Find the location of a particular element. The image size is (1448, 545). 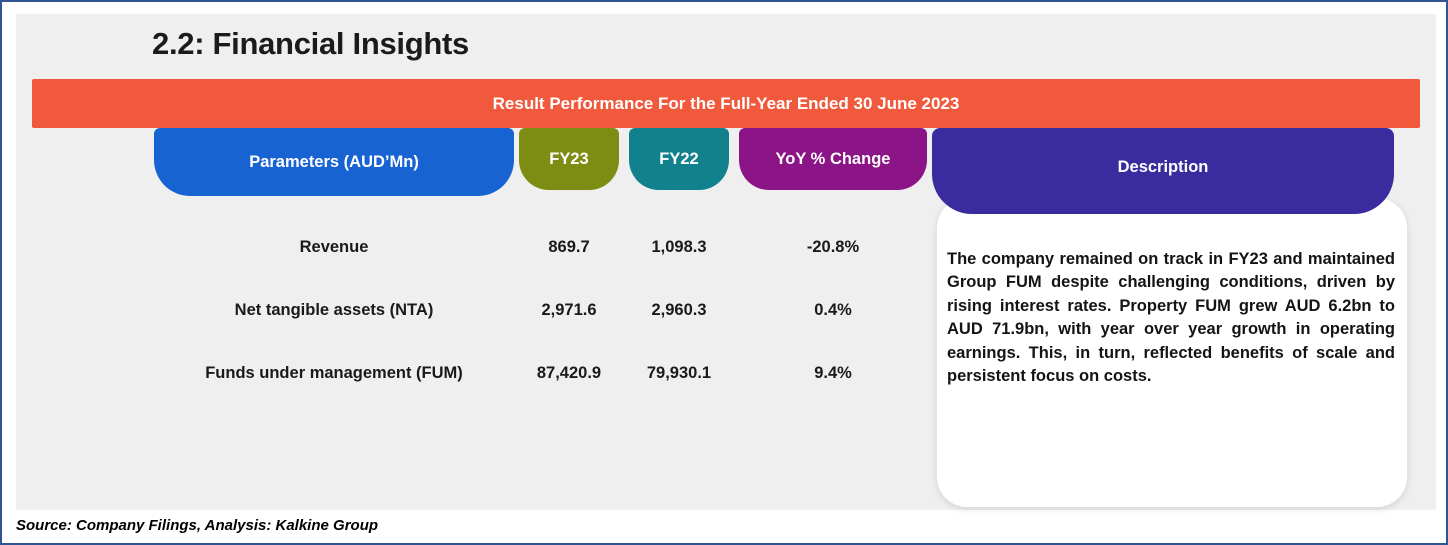

col-header-yoy-change: YoY % Change is located at coordinates (833, 159).